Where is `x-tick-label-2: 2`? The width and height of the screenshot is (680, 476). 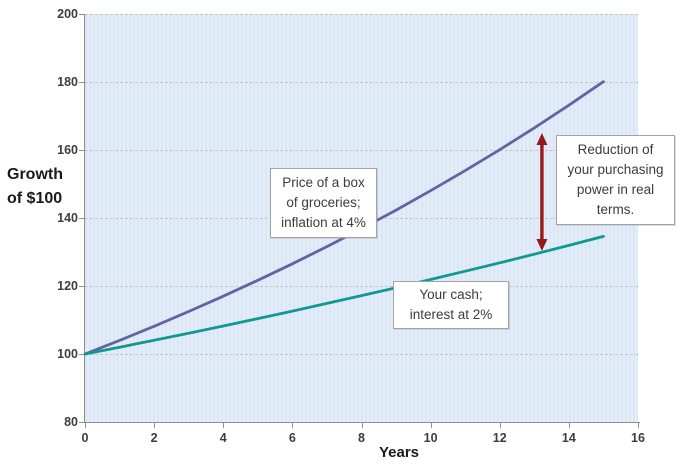 x-tick-label-2: 2 is located at coordinates (154, 438).